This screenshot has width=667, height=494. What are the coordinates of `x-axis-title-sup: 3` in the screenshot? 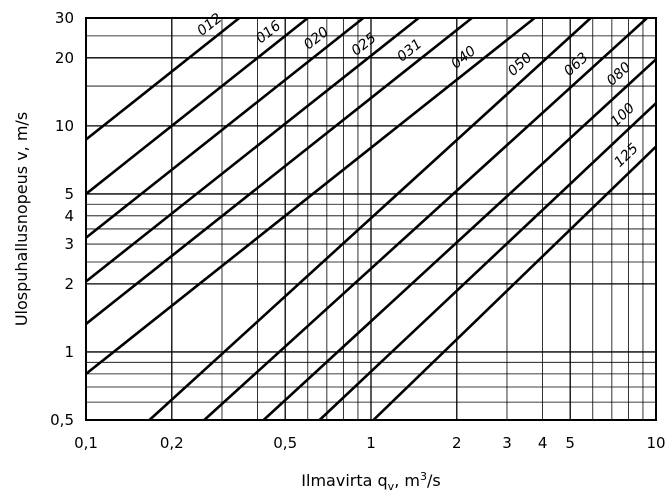 It's located at (423, 476).